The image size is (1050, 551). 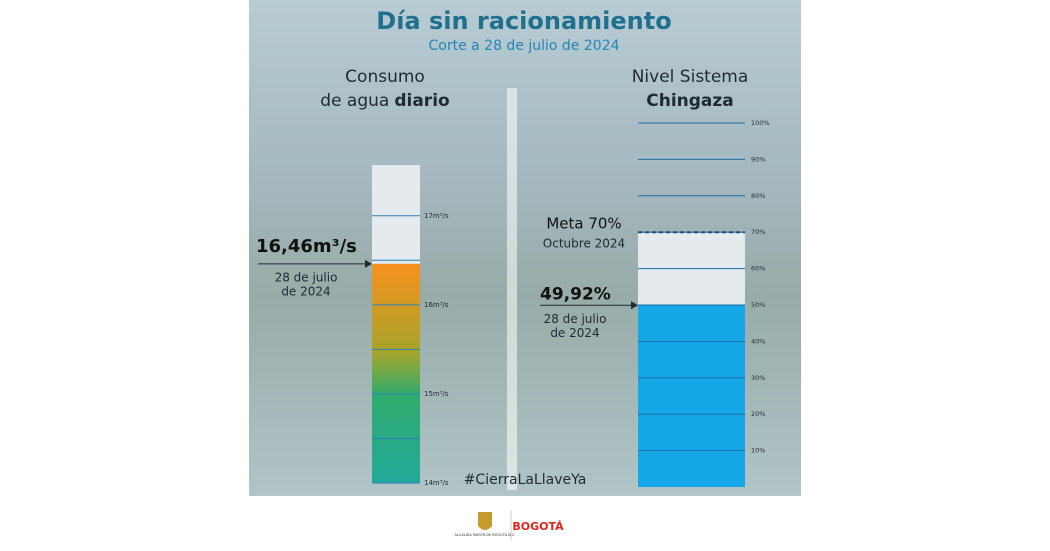 What do you see at coordinates (436, 483) in the screenshot?
I see `tick-label: 14m³/s` at bounding box center [436, 483].